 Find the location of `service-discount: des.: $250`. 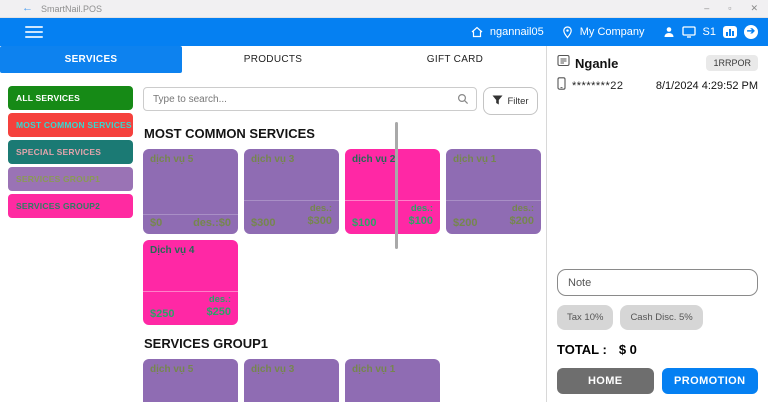

service-discount: des.: $250 is located at coordinates (219, 307).